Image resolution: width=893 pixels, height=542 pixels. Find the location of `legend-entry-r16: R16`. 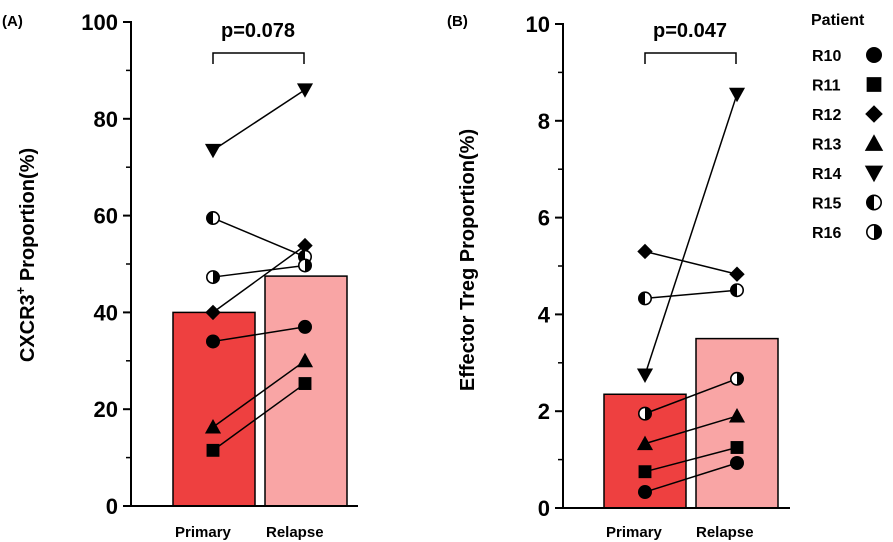

legend-entry-r16: R16 is located at coordinates (847, 233).